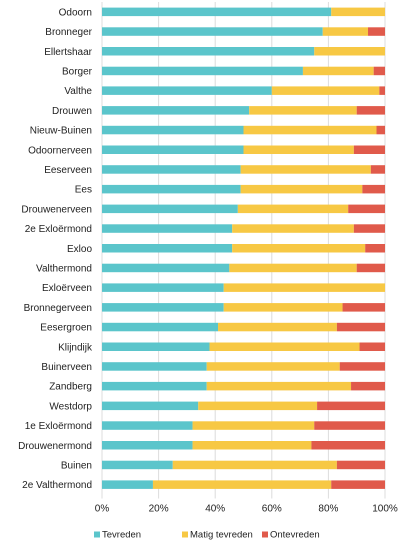 The height and width of the screenshot is (556, 415). I want to click on x-tick-label: 40%, so click(215, 509).